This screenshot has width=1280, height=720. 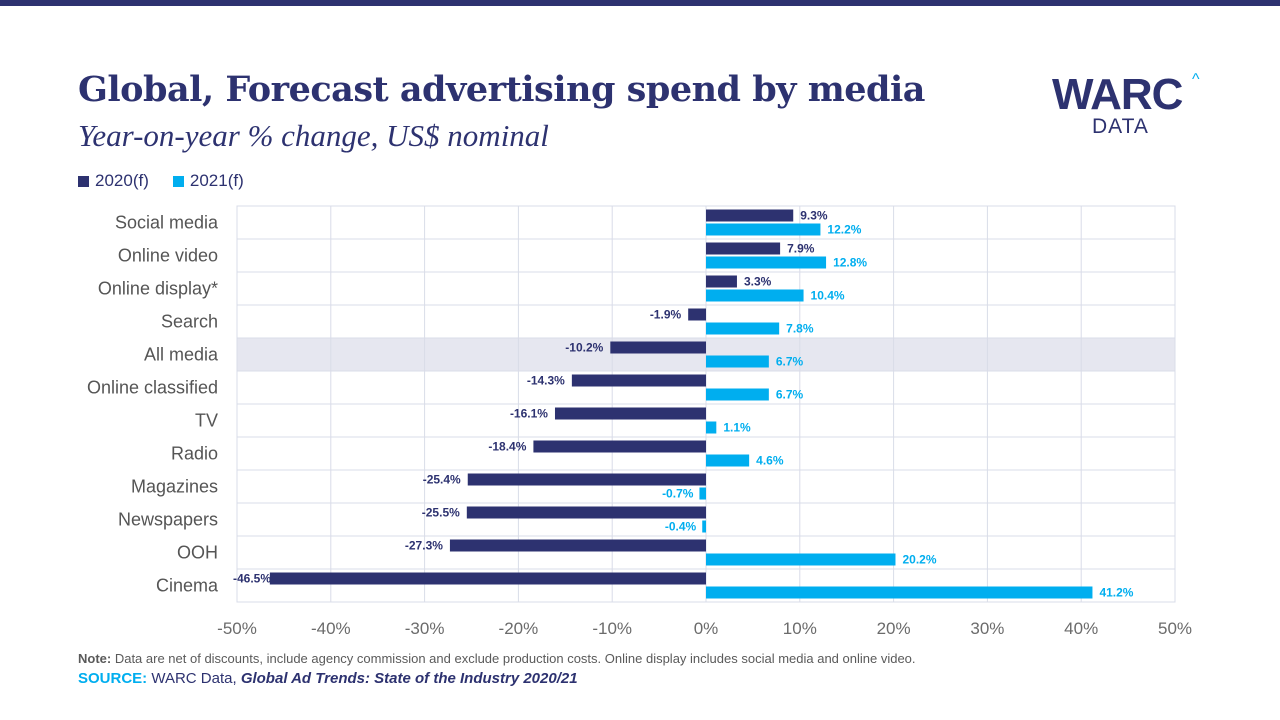 I want to click on data-label: -1.9%, so click(x=666, y=315).